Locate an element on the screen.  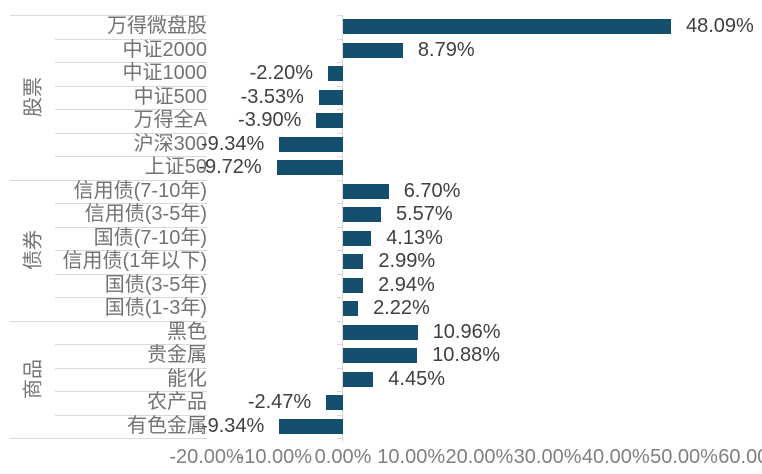
category-label: 中证2000 is located at coordinates (165, 49).